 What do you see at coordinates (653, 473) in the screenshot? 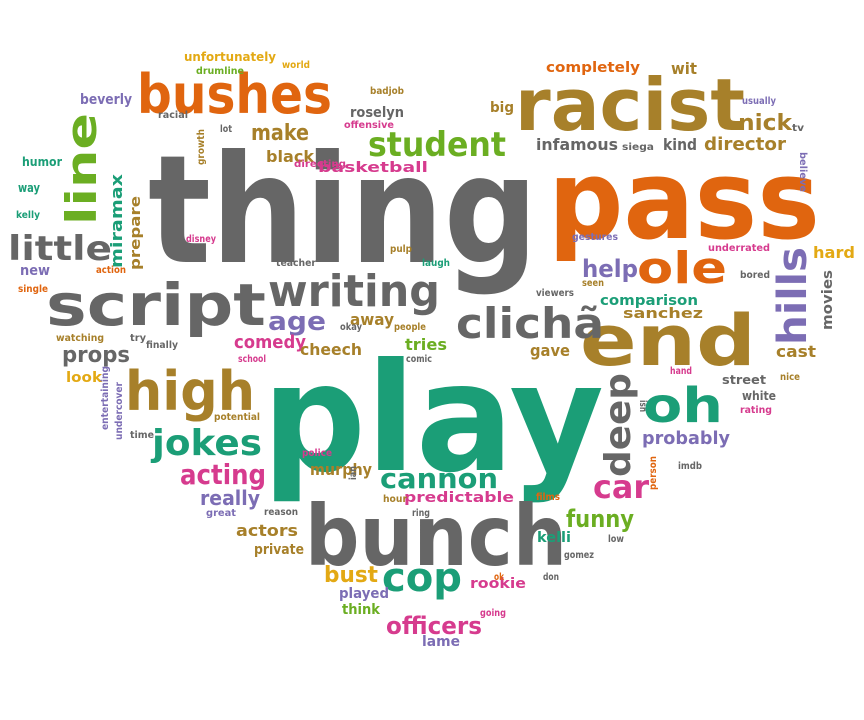
I see `word-person: person` at bounding box center [653, 473].